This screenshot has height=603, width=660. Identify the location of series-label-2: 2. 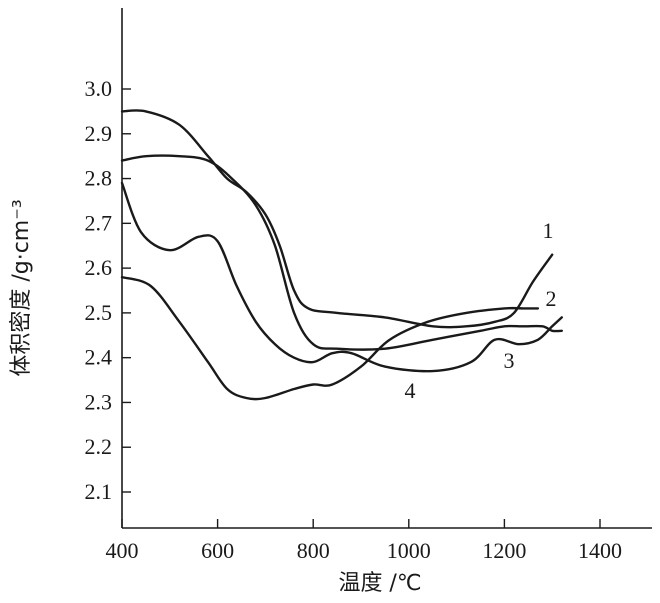
(551, 298).